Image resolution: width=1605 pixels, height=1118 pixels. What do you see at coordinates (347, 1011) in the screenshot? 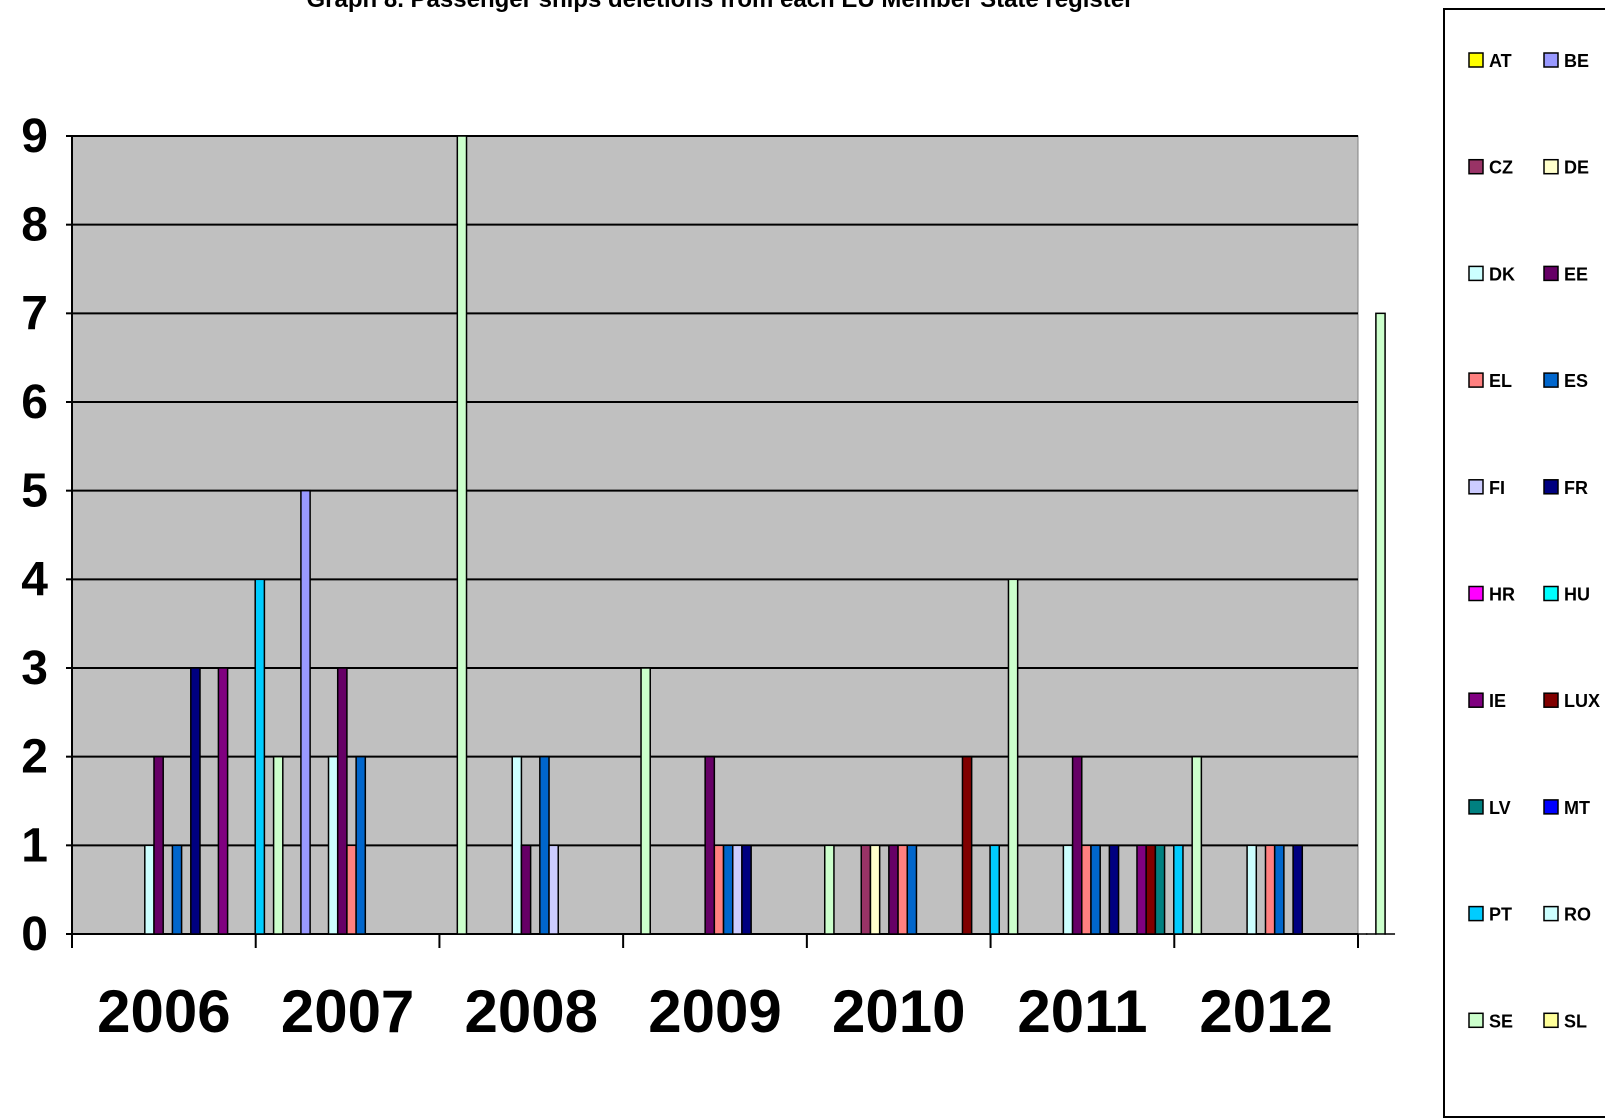
I see `x-tick-label: 2007` at bounding box center [347, 1011].